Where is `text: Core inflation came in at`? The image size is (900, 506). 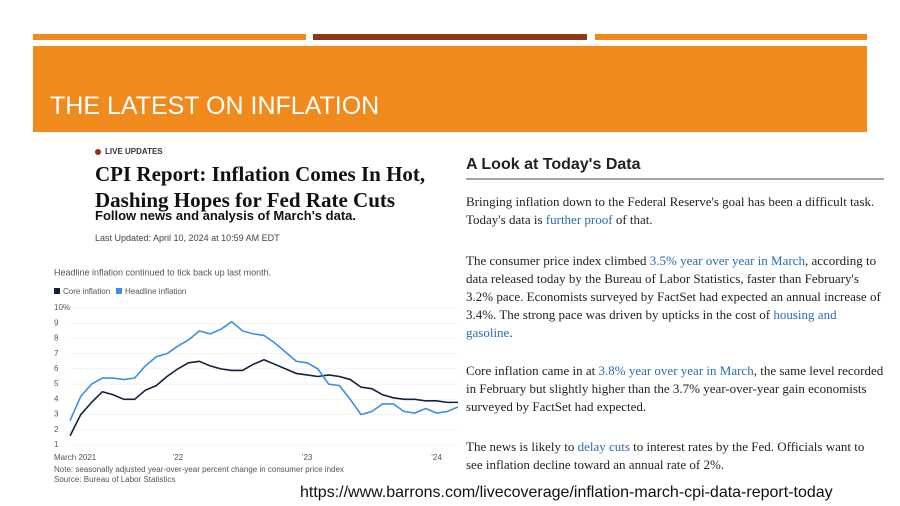 text: Core inflation came in at is located at coordinates (532, 370).